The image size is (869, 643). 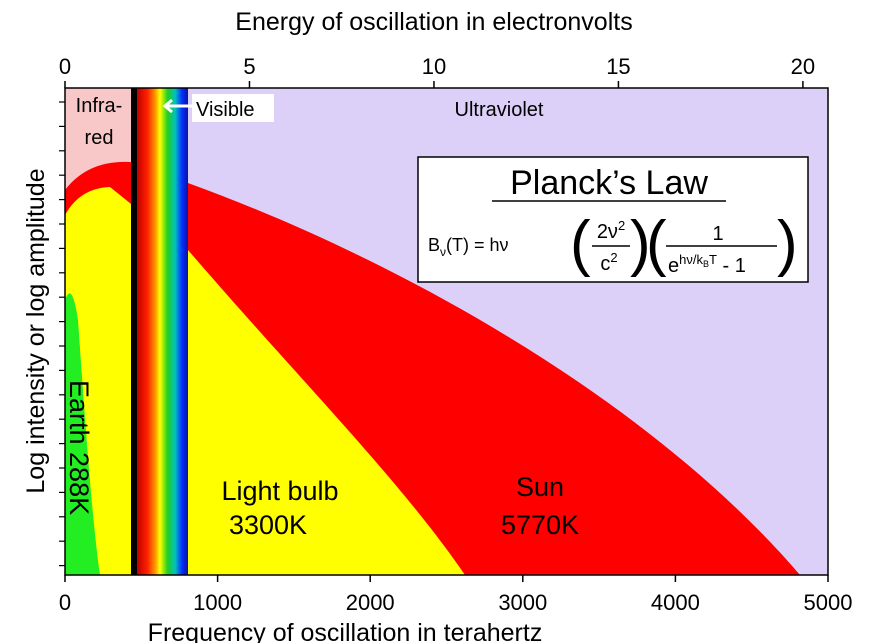 What do you see at coordinates (713, 259) in the screenshot?
I see `t: T` at bounding box center [713, 259].